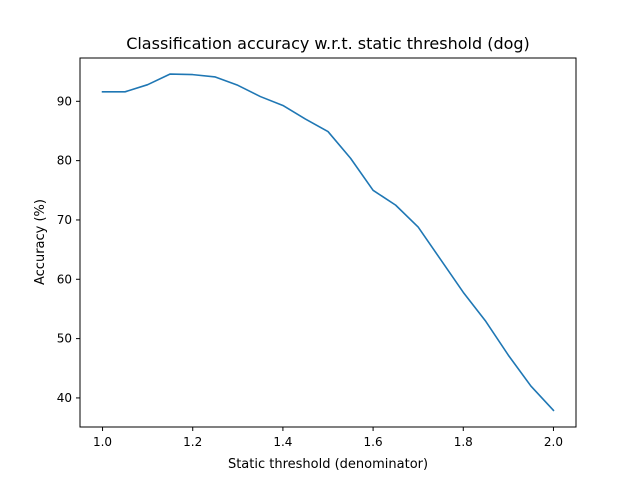  What do you see at coordinates (553, 442) in the screenshot?
I see `x-tick-label: 2.0` at bounding box center [553, 442].